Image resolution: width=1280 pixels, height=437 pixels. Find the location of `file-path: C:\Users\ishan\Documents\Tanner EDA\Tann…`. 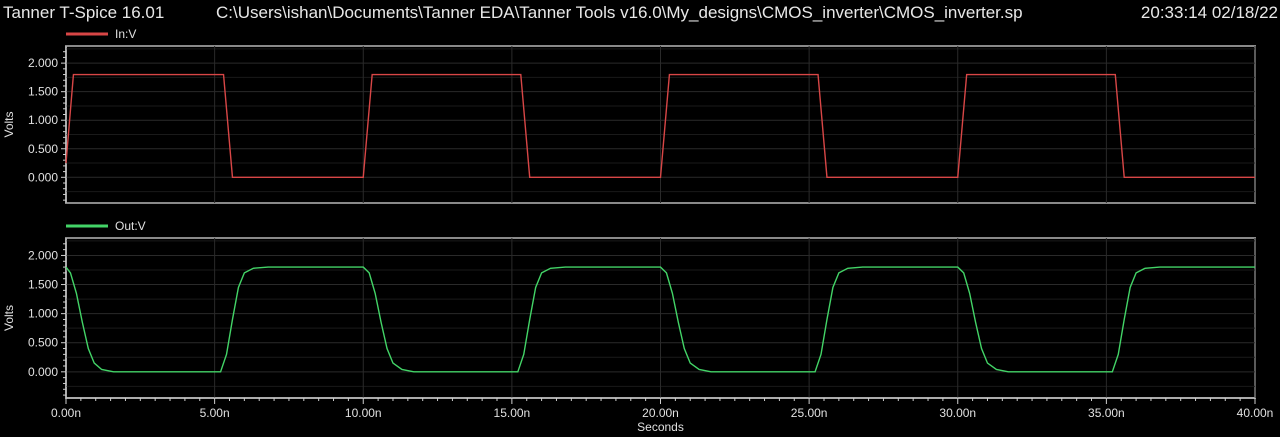

file-path: C:\Users\ishan\Documents\Tanner EDA\Tann… is located at coordinates (619, 12).